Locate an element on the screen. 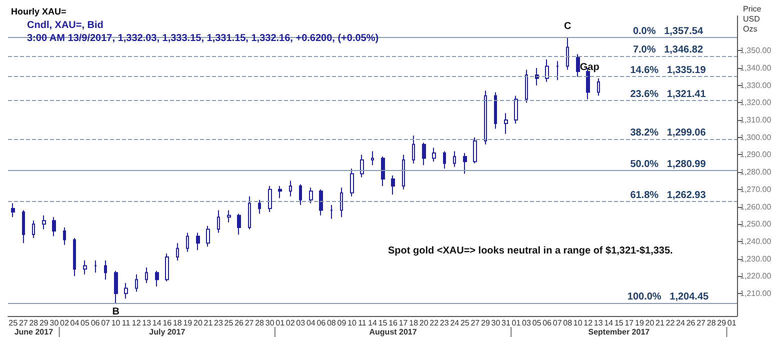  text: August 2017 is located at coordinates (393, 332).